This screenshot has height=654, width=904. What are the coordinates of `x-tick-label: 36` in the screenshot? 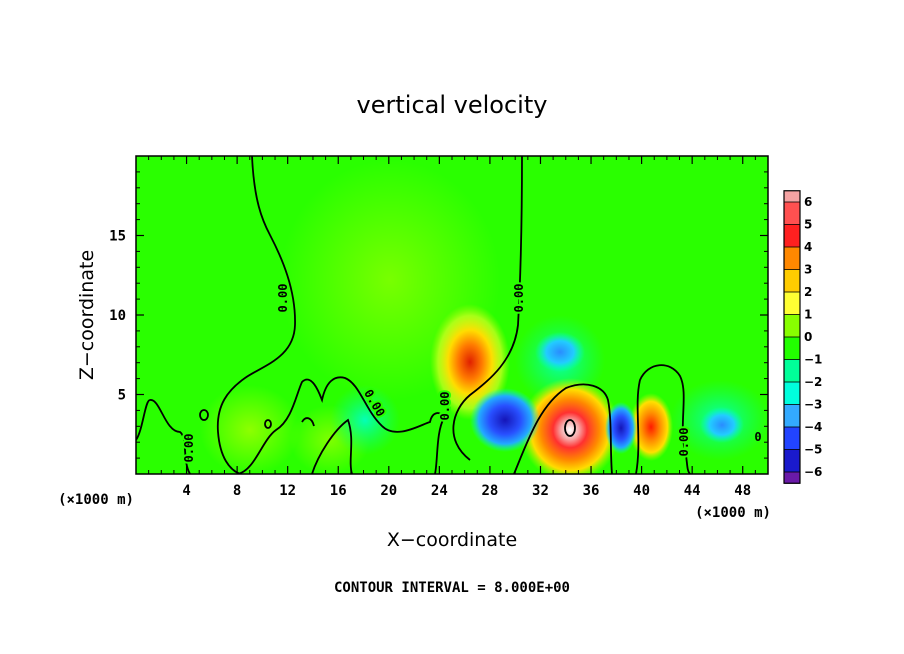 It's located at (591, 491).